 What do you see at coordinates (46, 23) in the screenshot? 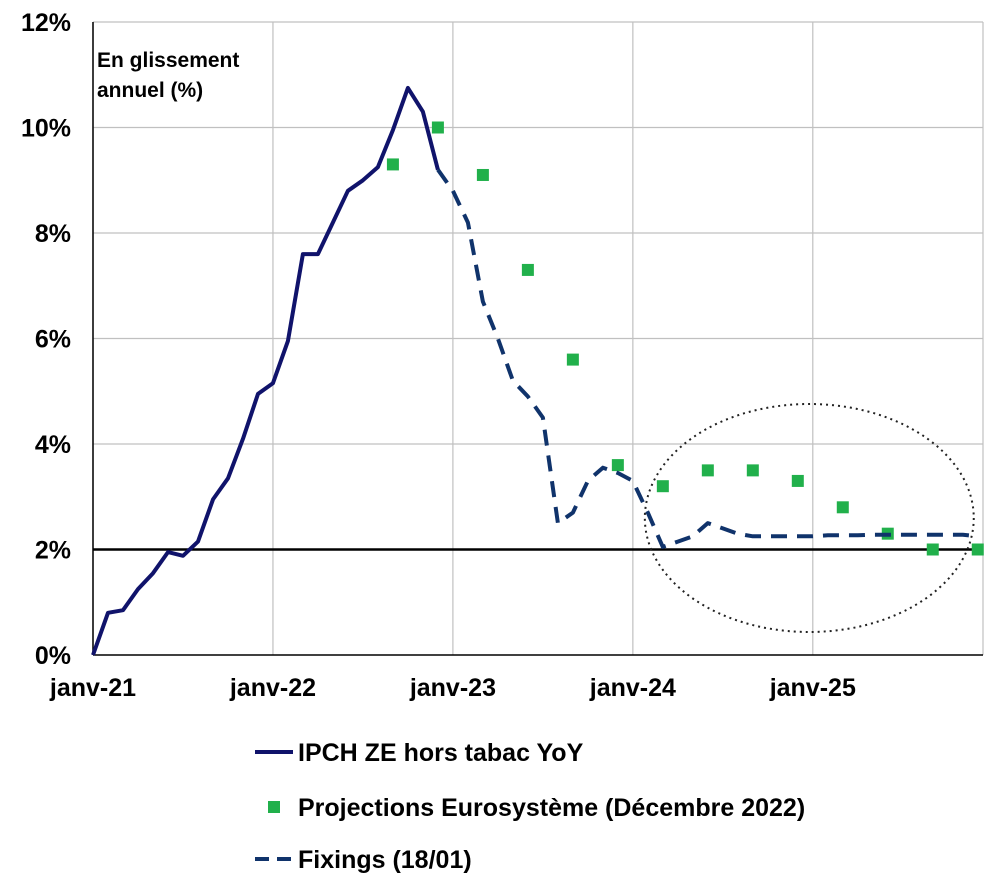
I see `y-tick-label: 12%` at bounding box center [46, 23].